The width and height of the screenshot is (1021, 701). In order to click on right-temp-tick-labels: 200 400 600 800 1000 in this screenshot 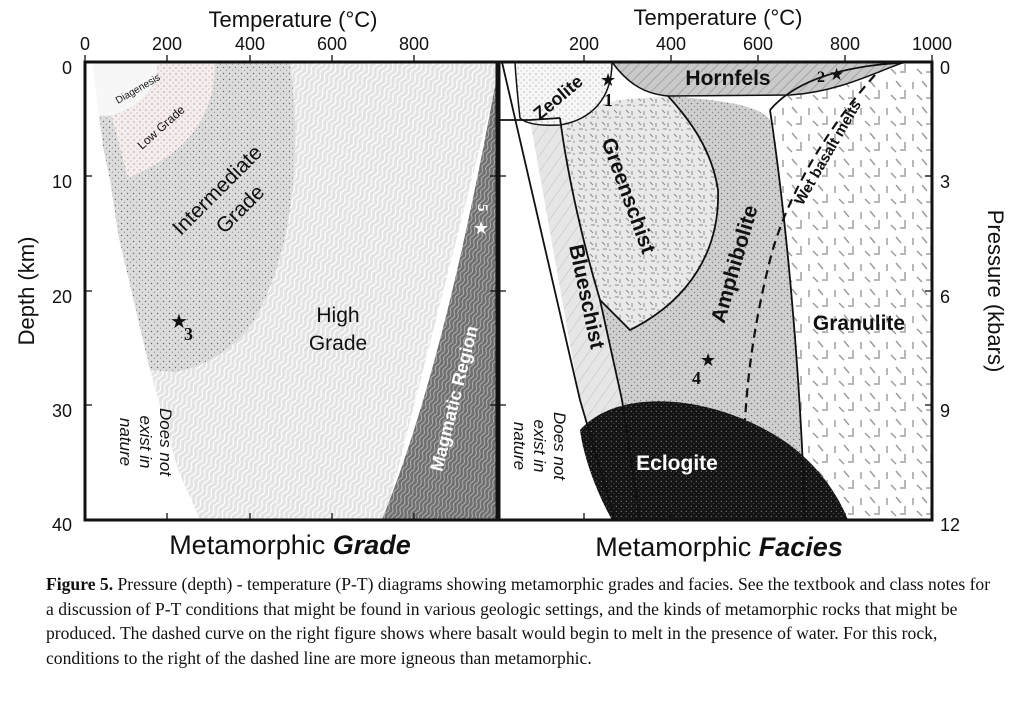, I will do `click(760, 44)`.